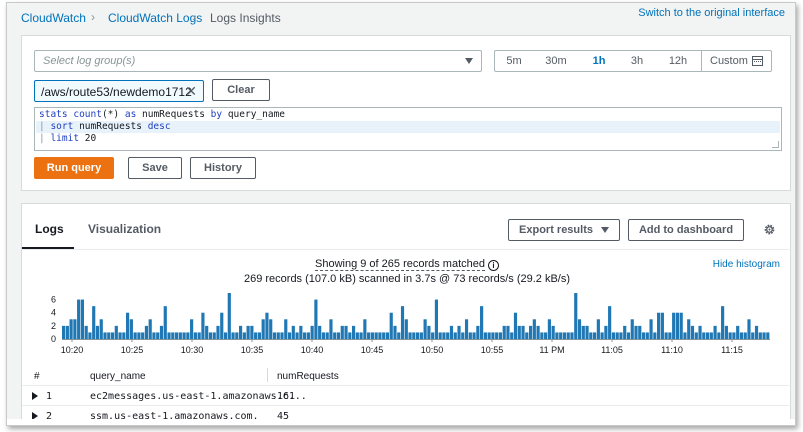  I want to click on clear-button: Clear, so click(241, 90).